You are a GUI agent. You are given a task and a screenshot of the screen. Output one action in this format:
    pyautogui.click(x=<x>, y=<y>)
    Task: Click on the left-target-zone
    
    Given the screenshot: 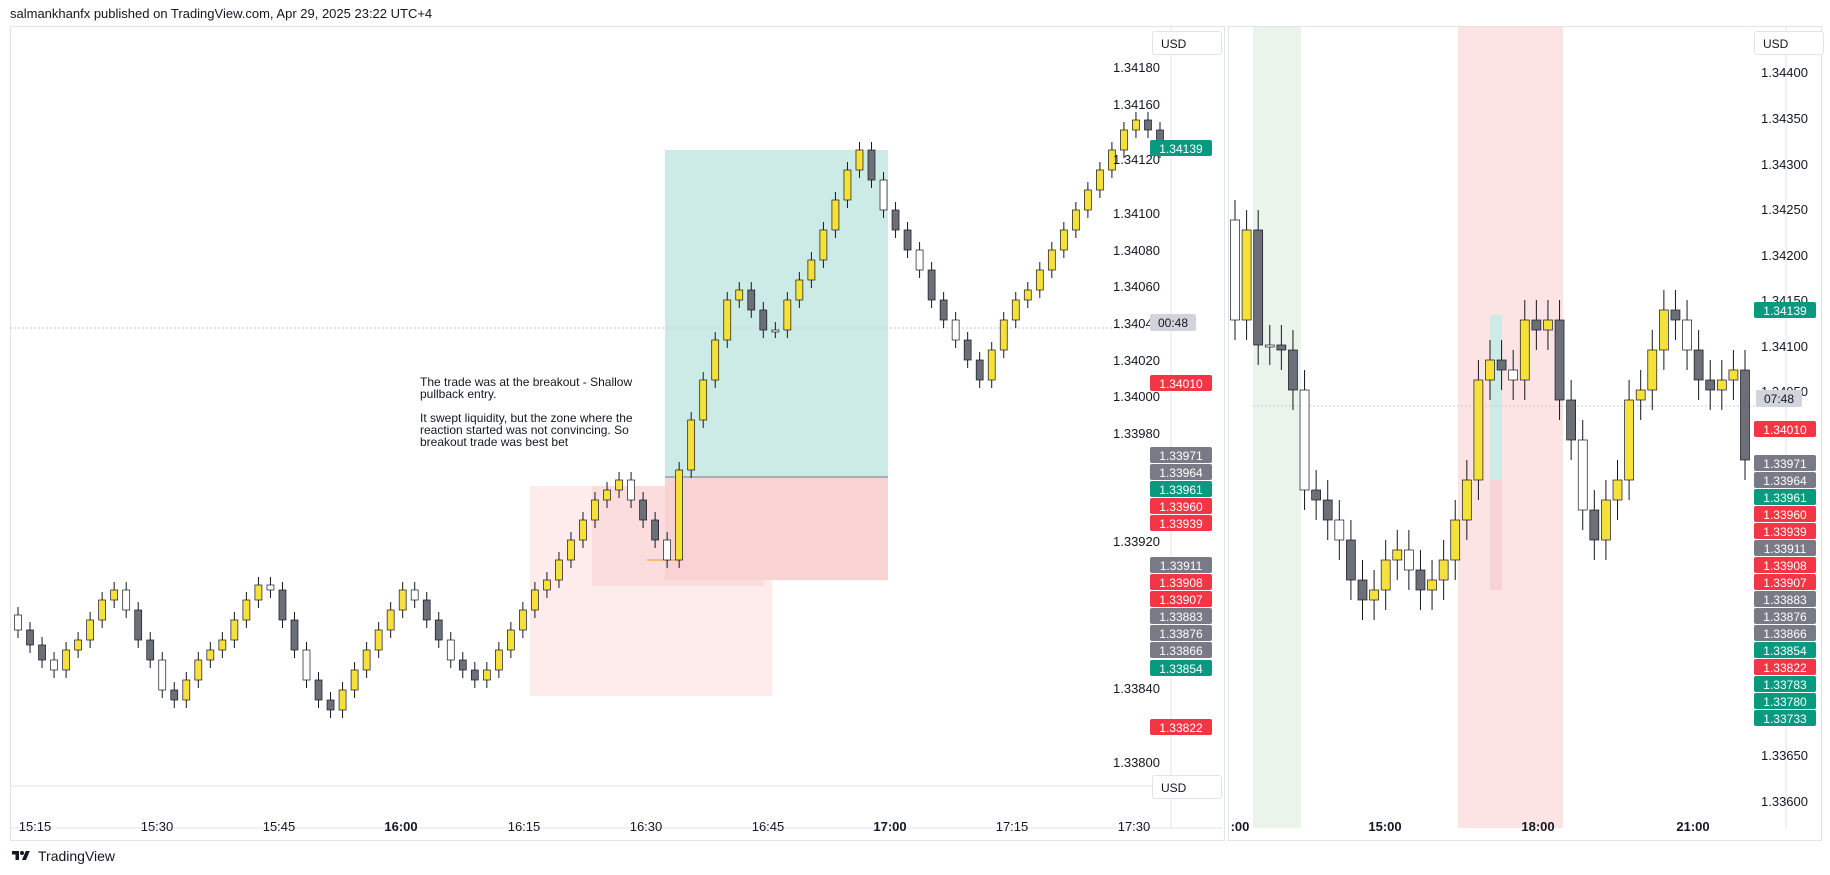 What is the action you would take?
    pyautogui.click(x=776, y=313)
    